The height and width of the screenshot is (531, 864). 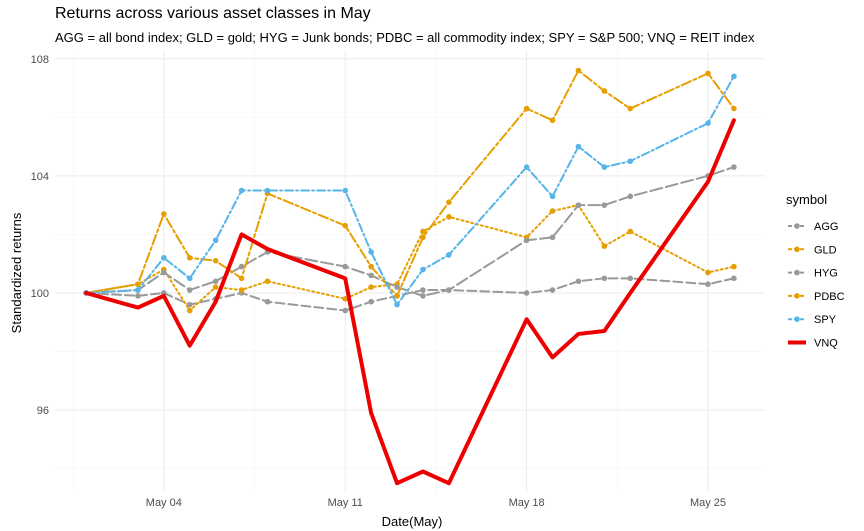 I want to click on legend-marker-pdbc, so click(x=797, y=296).